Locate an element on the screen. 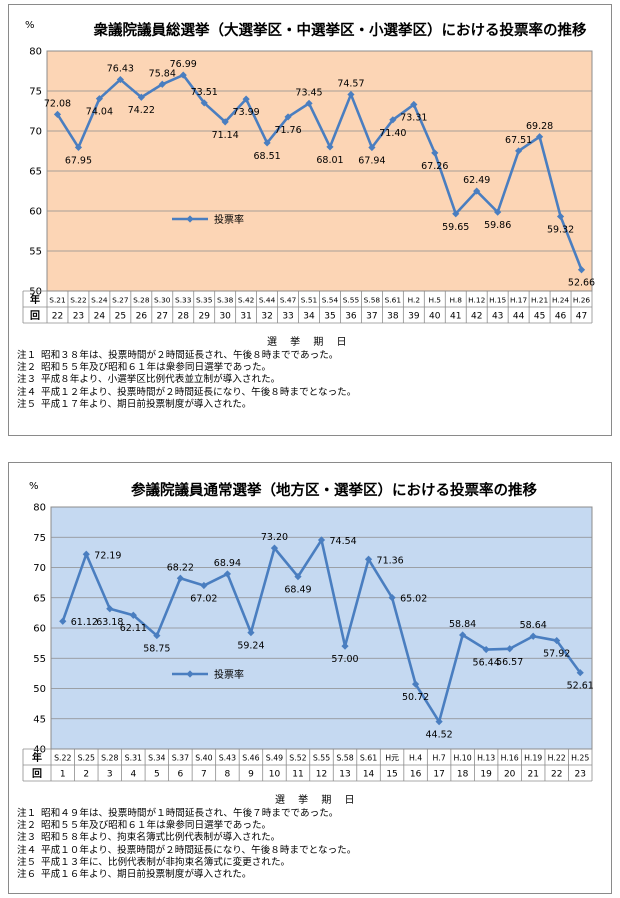 The image size is (620, 898). note-text: 平成８年より、小選挙区比例代表並立制が導入された。 is located at coordinates (161, 380).